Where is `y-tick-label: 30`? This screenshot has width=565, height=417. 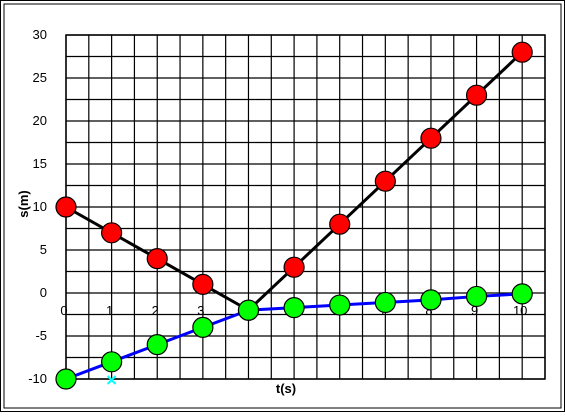
y-tick-label: 30 is located at coordinates (40, 34).